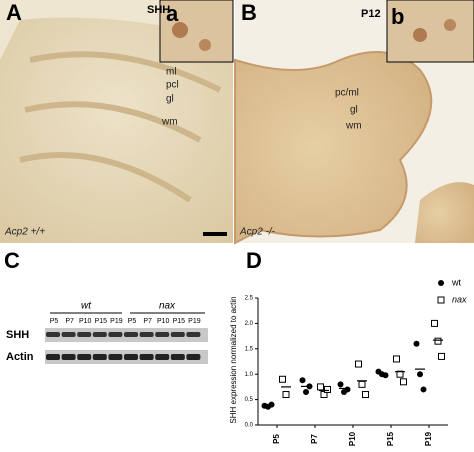 This screenshot has height=452, width=474. I want to click on y-tick-label: 1.5, so click(249, 349).